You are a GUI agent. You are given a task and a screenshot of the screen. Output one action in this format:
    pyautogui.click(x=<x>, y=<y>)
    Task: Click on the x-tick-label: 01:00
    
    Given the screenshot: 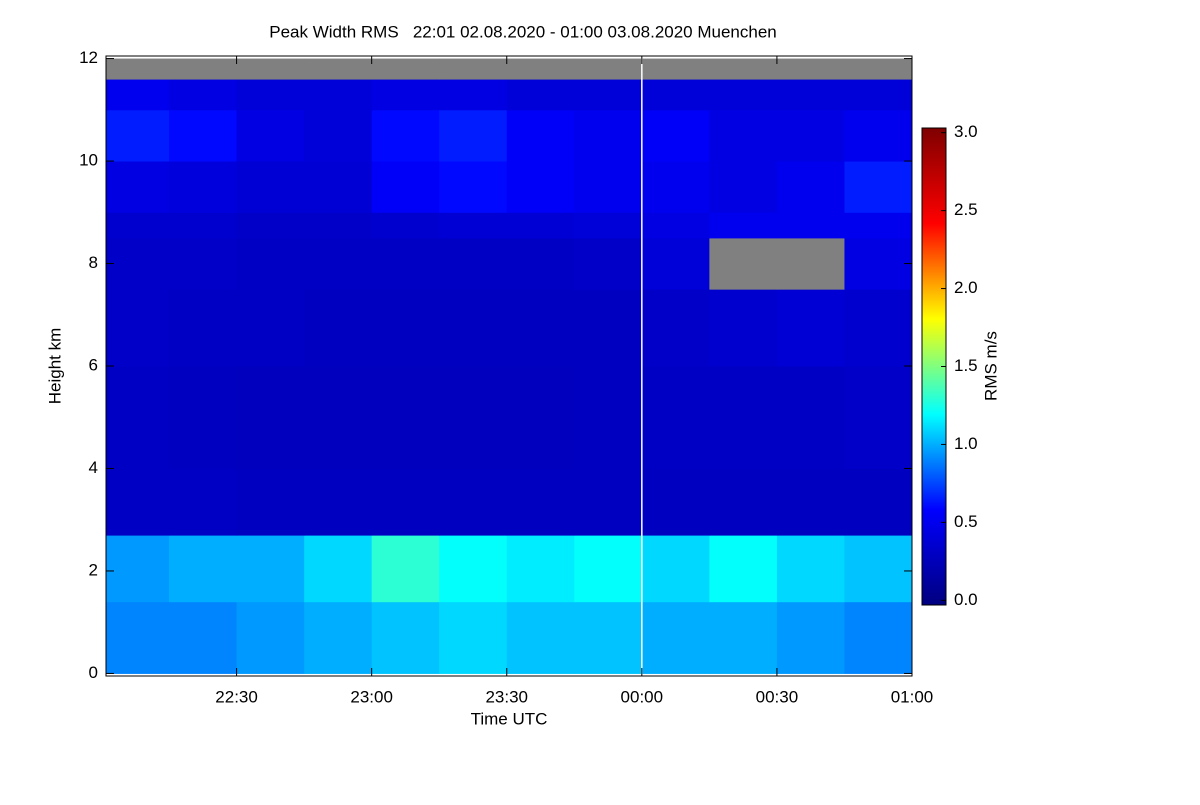 What is the action you would take?
    pyautogui.click(x=912, y=696)
    